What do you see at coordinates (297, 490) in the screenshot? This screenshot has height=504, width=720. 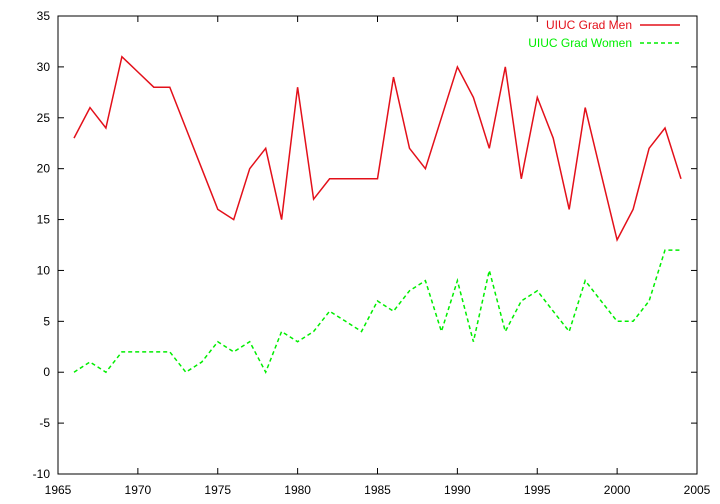 I see `x-tick-label: 1980` at bounding box center [297, 490].